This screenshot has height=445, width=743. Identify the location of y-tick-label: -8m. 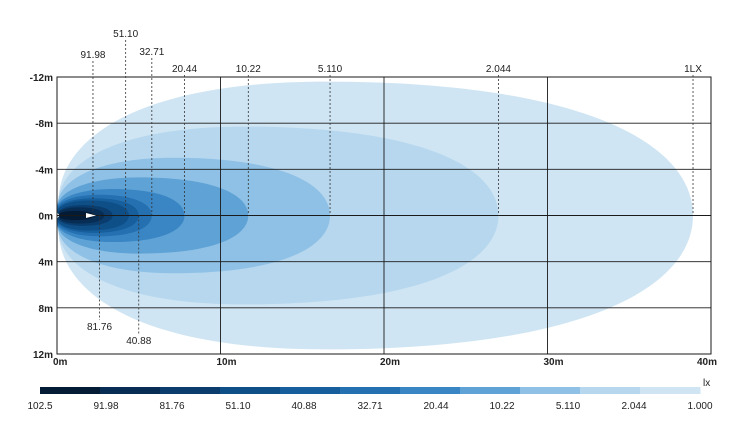
(44, 124).